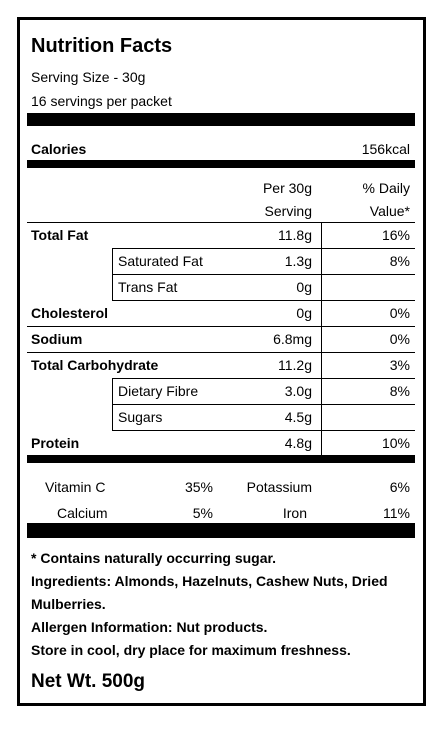  Describe the element at coordinates (75, 487) in the screenshot. I see `vitamin-name: Vitamin C` at that location.